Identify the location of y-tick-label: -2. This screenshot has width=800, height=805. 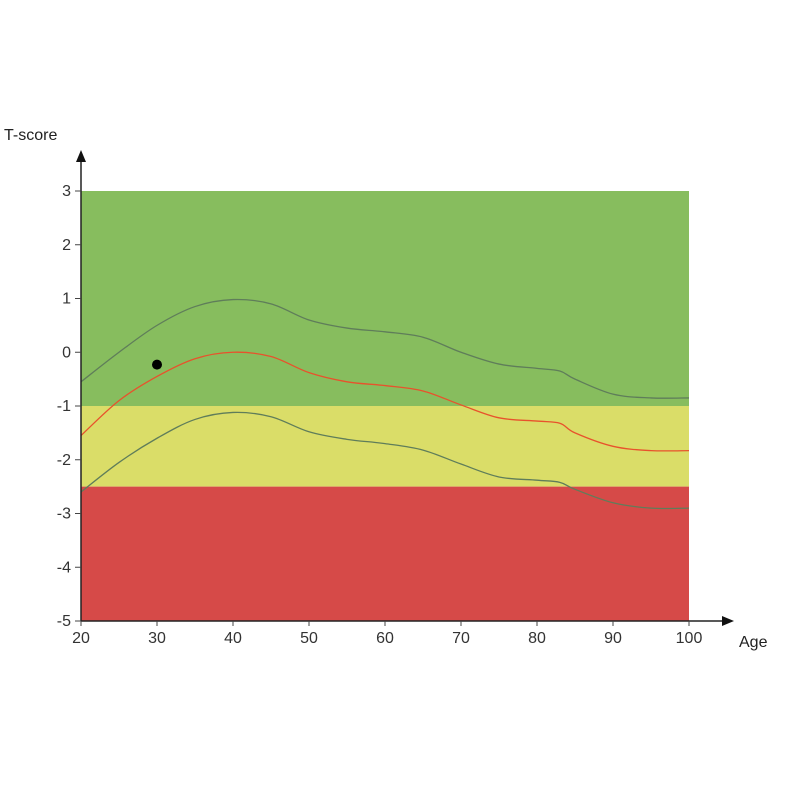
(64, 460).